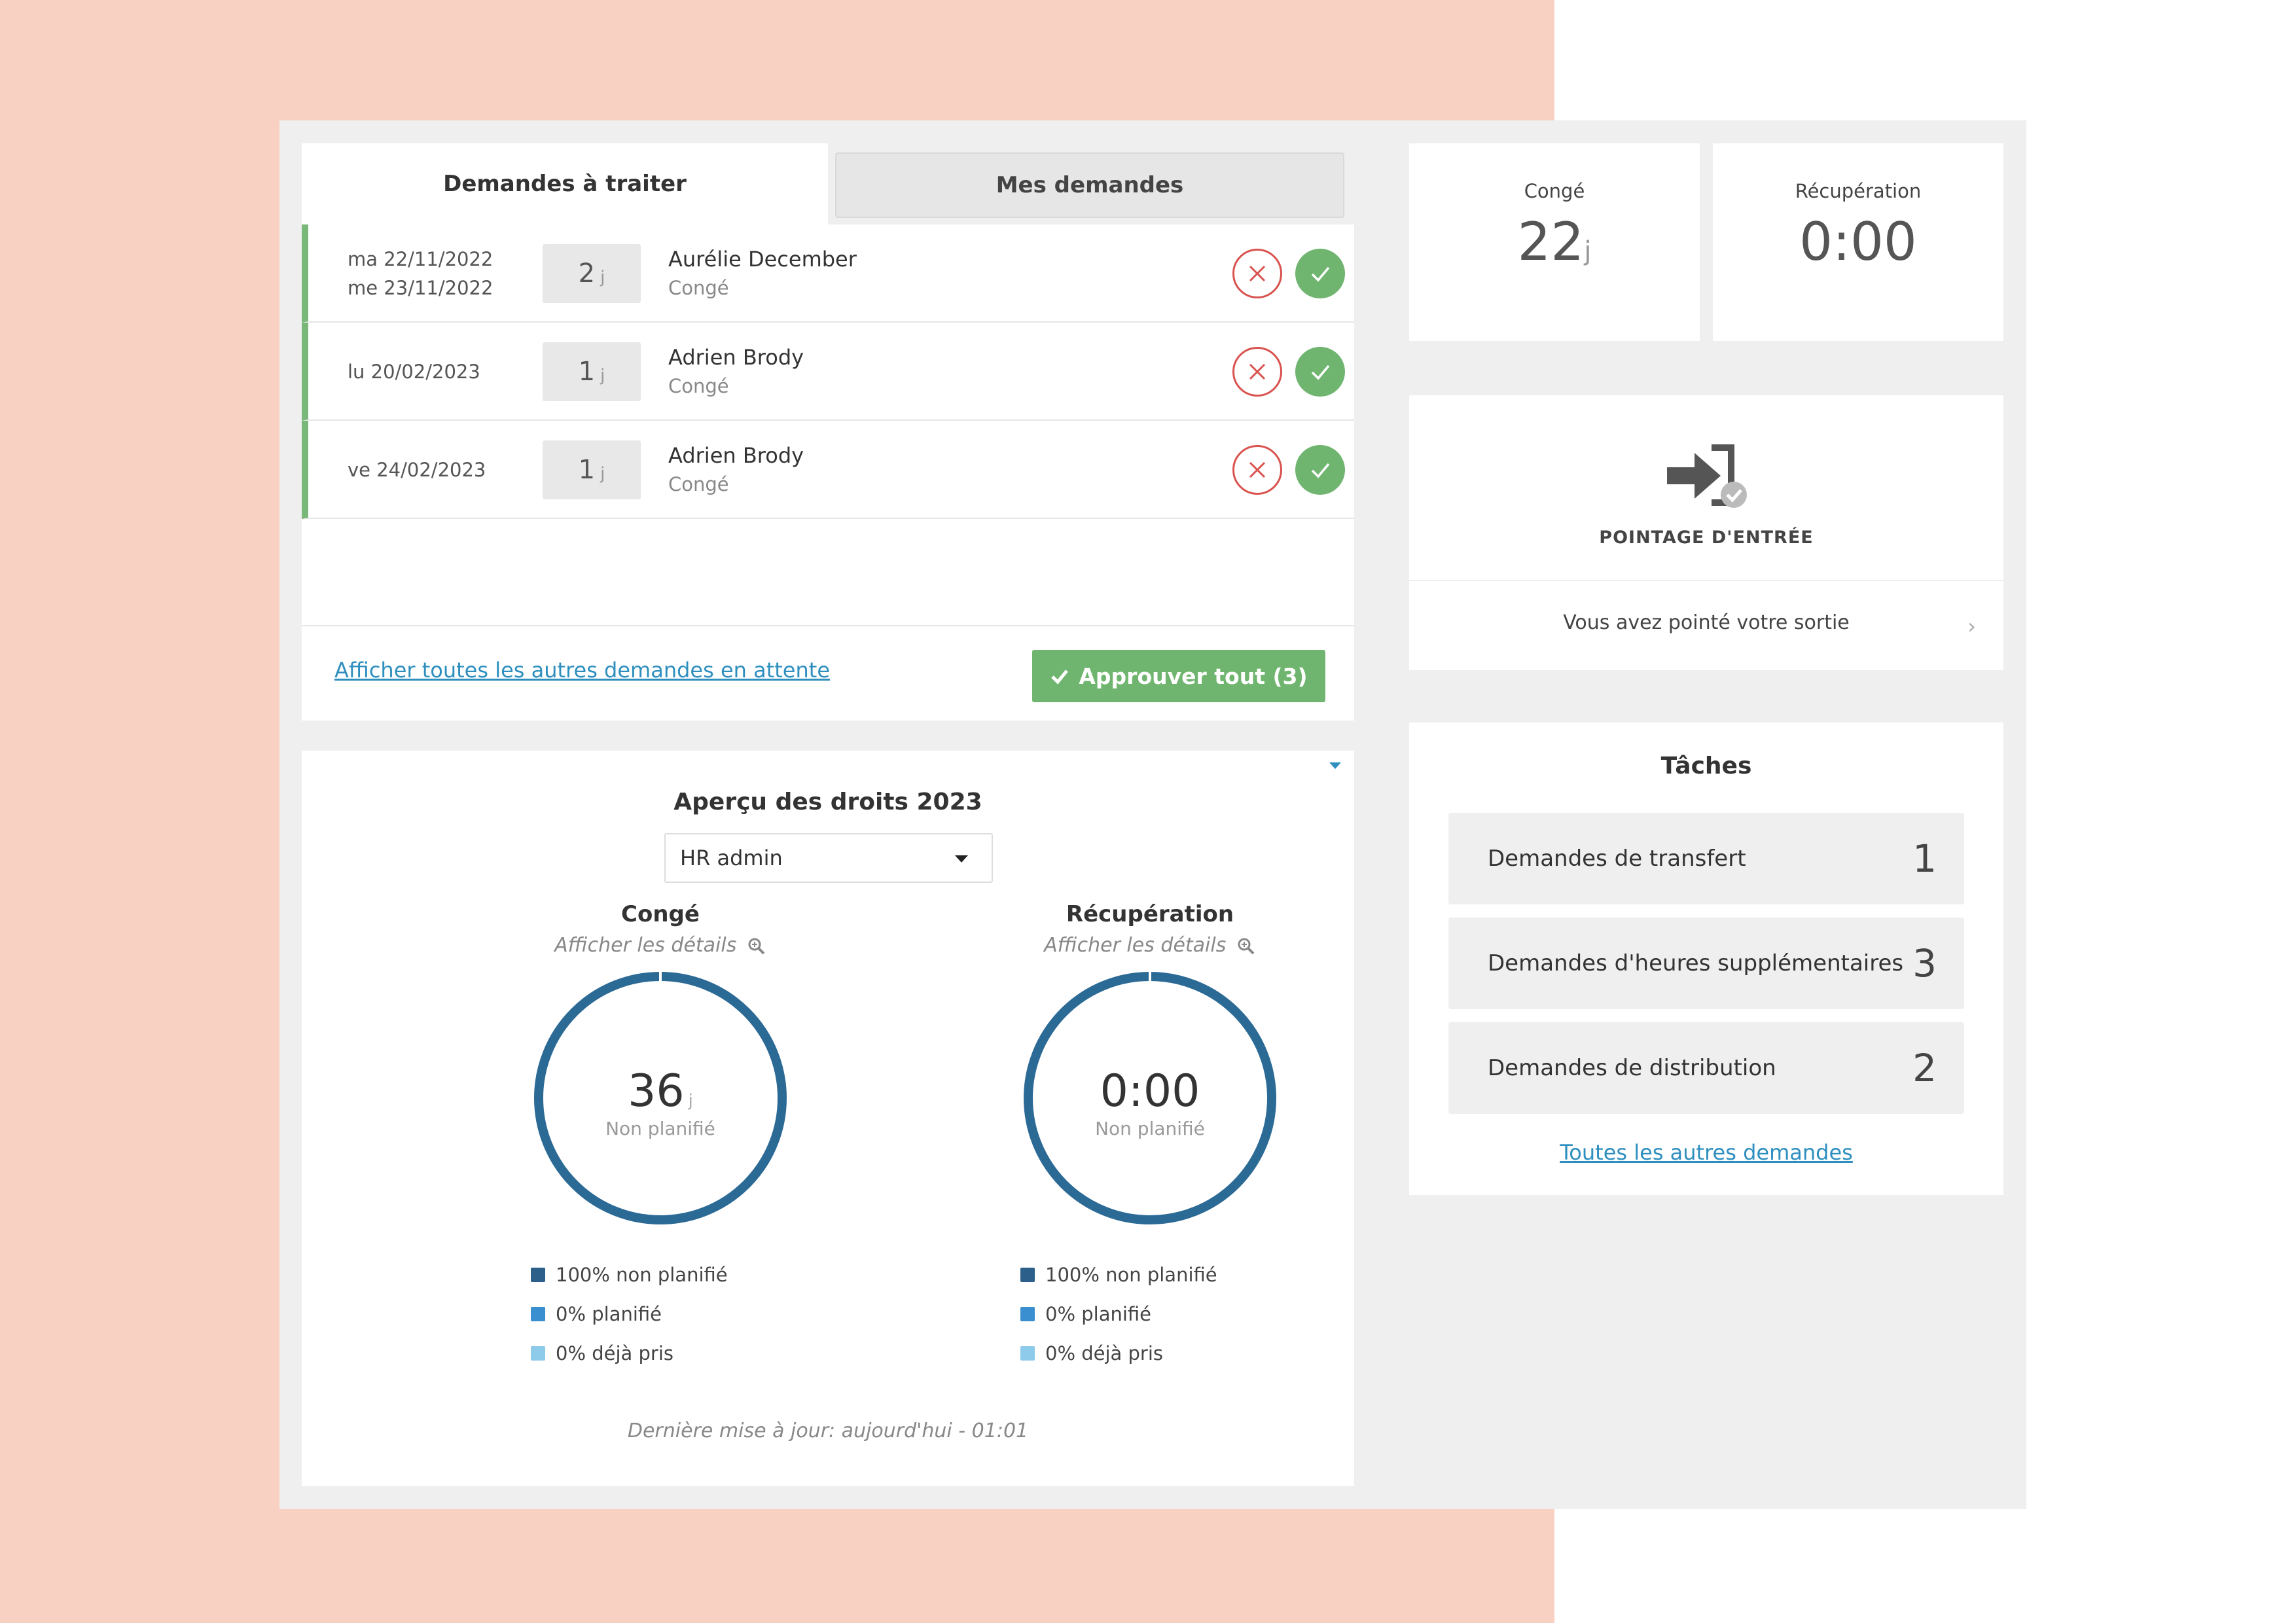 This screenshot has width=2296, height=1623. I want to click on request-date: ma 22/11/2022, so click(420, 259).